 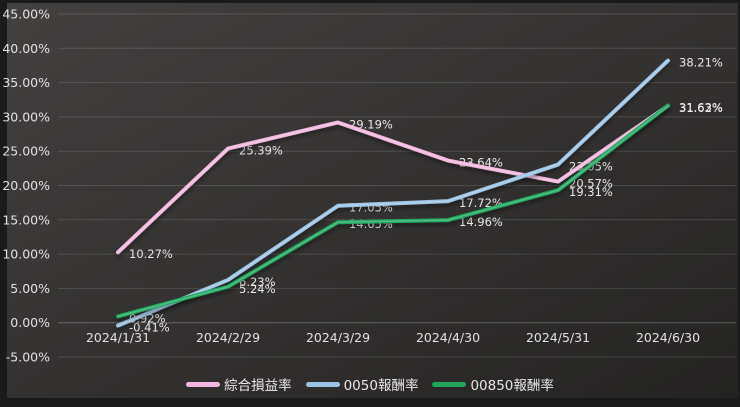 What do you see at coordinates (338, 337) in the screenshot?
I see `x-tick-label: 2024/3/29` at bounding box center [338, 337].